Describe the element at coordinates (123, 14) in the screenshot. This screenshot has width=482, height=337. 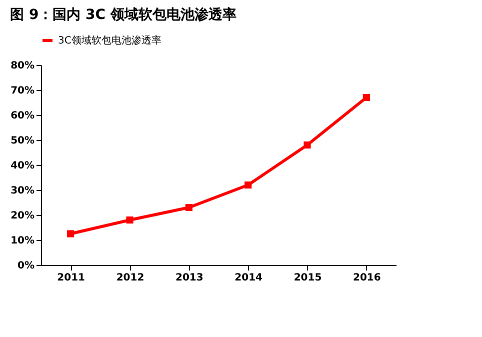
I see `chart-title: 图 9：国内 3C 领域软包电池渗透率` at that location.